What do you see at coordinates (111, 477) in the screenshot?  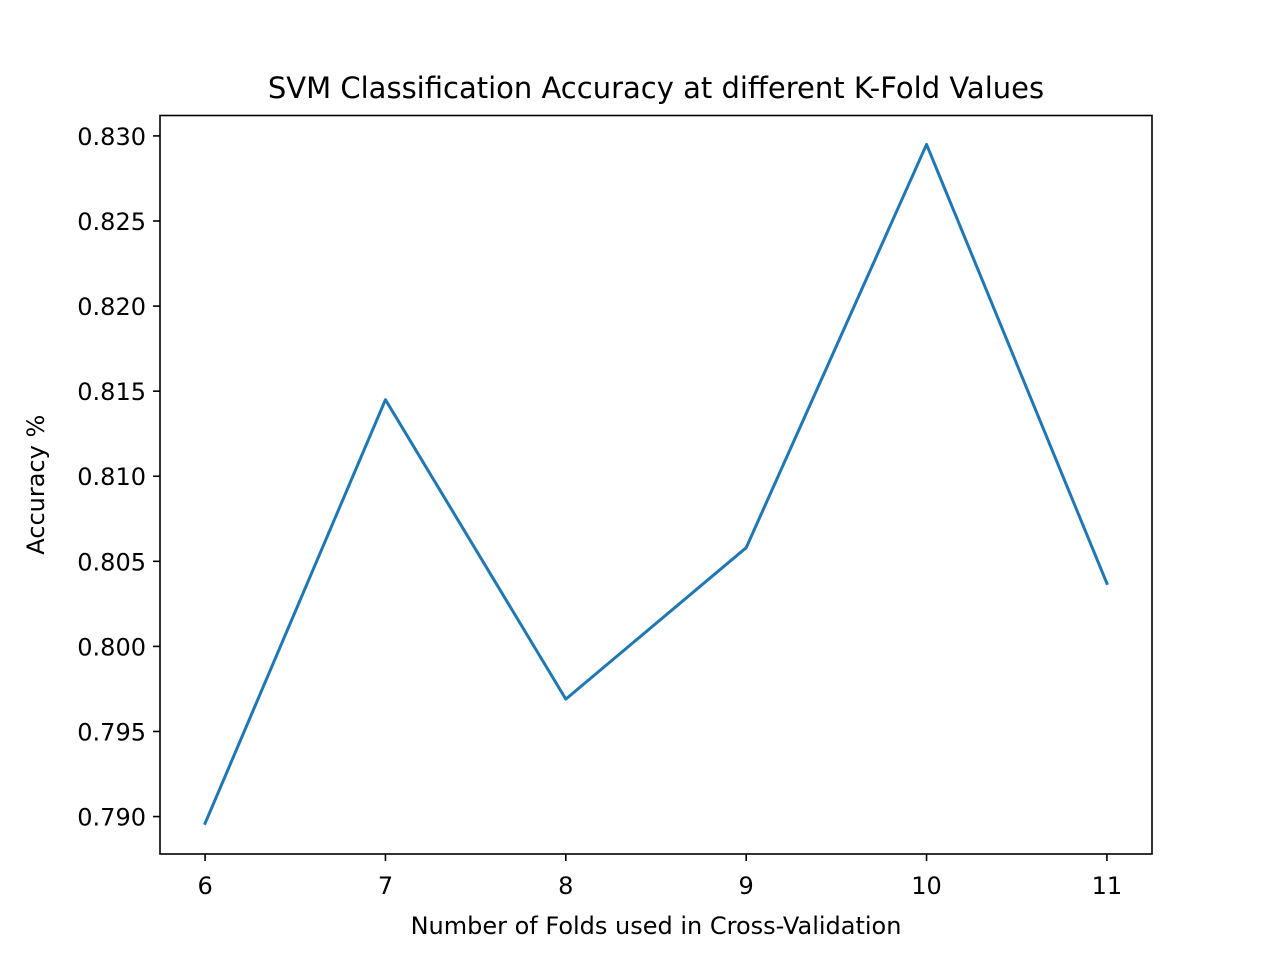 I see `y-tick-label: 0.810` at bounding box center [111, 477].